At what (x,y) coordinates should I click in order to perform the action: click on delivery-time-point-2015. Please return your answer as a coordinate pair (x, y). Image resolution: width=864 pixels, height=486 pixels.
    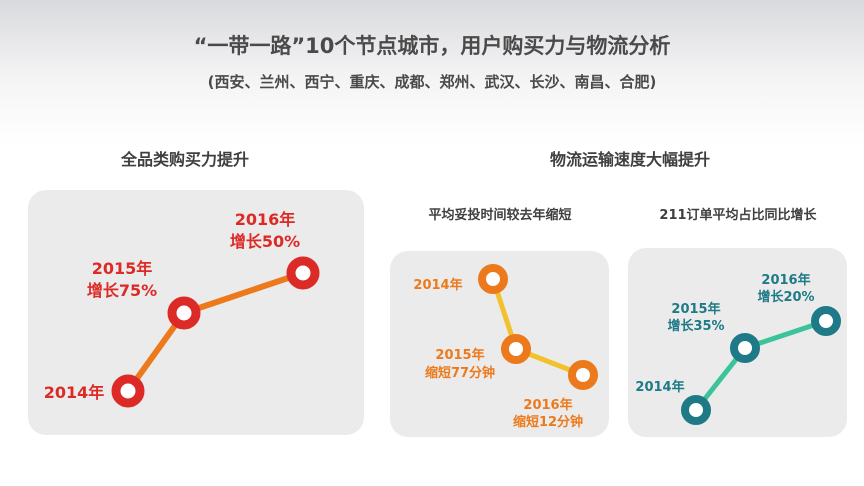
    Looking at the image, I should click on (516, 349).